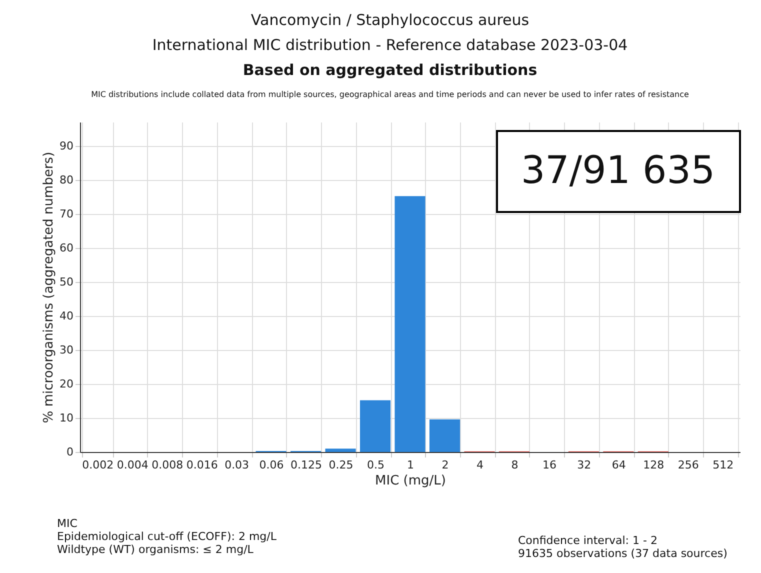 The width and height of the screenshot is (761, 573). What do you see at coordinates (514, 465) in the screenshot?
I see `x-tick-label: 8` at bounding box center [514, 465].